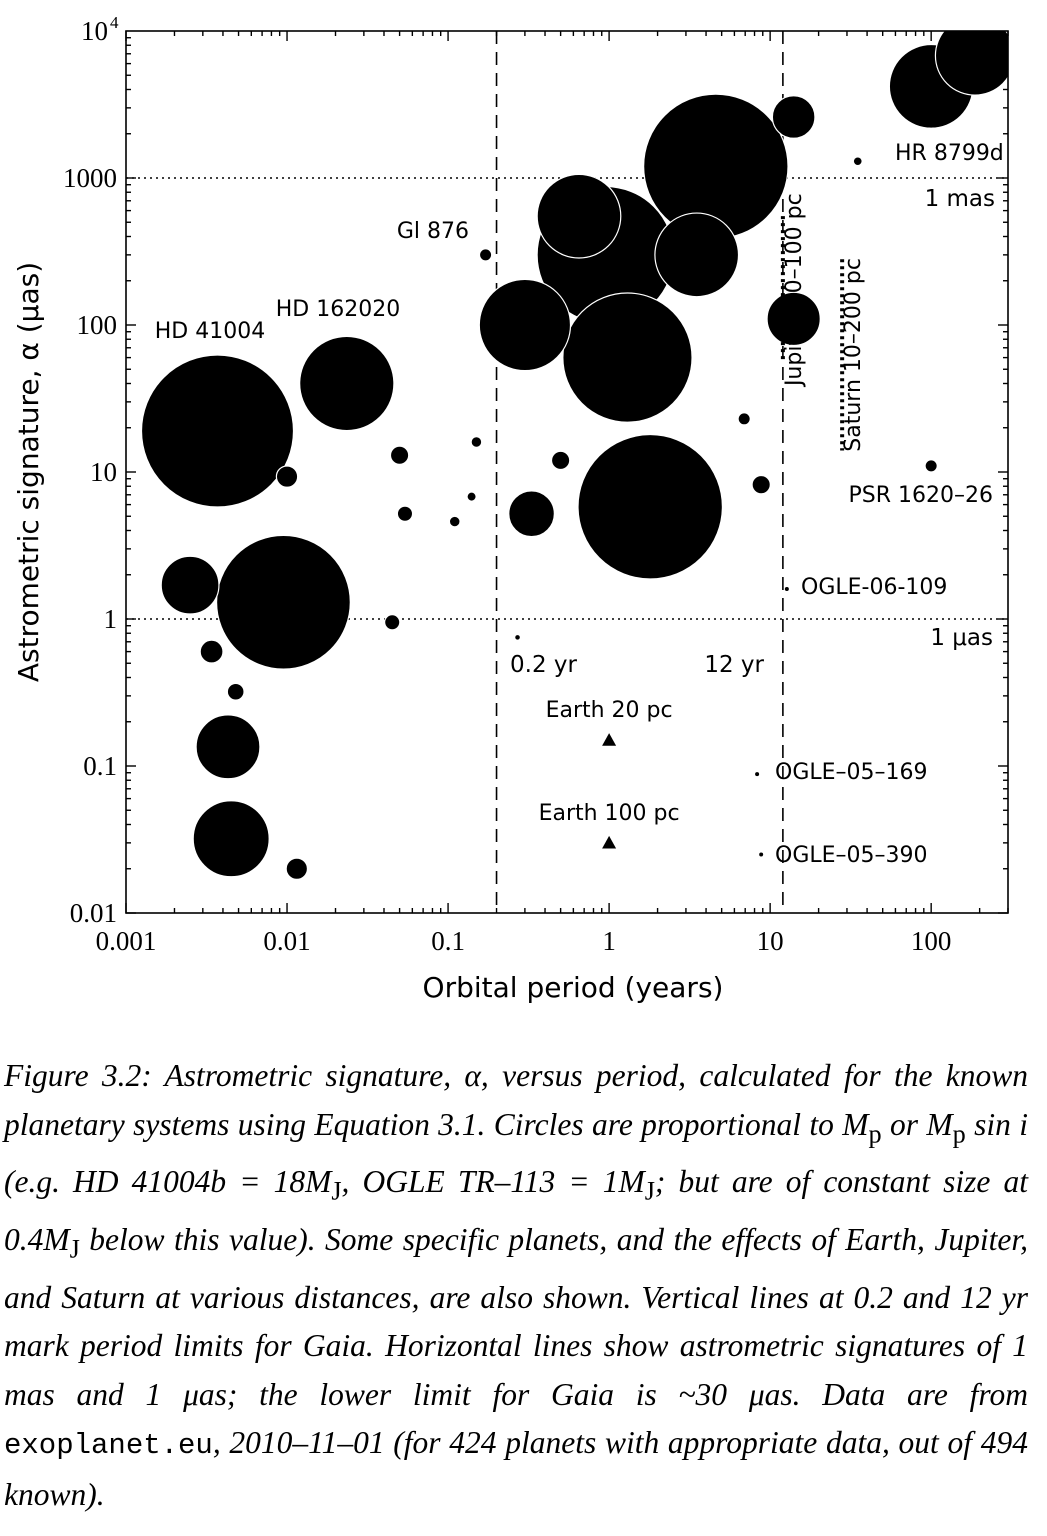 This screenshot has height=1536, width=1047. I want to click on annotation-label: HD 41004, so click(210, 331).